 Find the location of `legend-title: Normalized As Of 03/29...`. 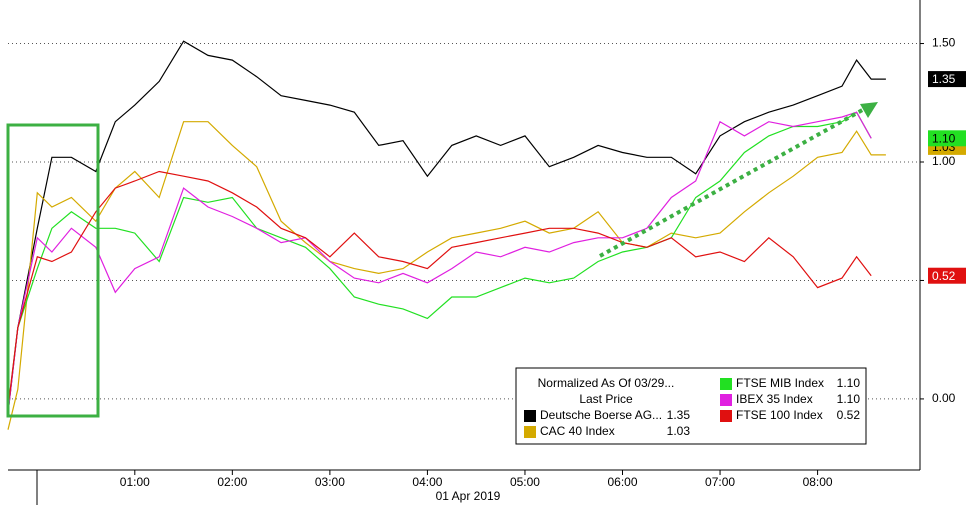

legend-title: Normalized As Of 03/29... is located at coordinates (606, 383).